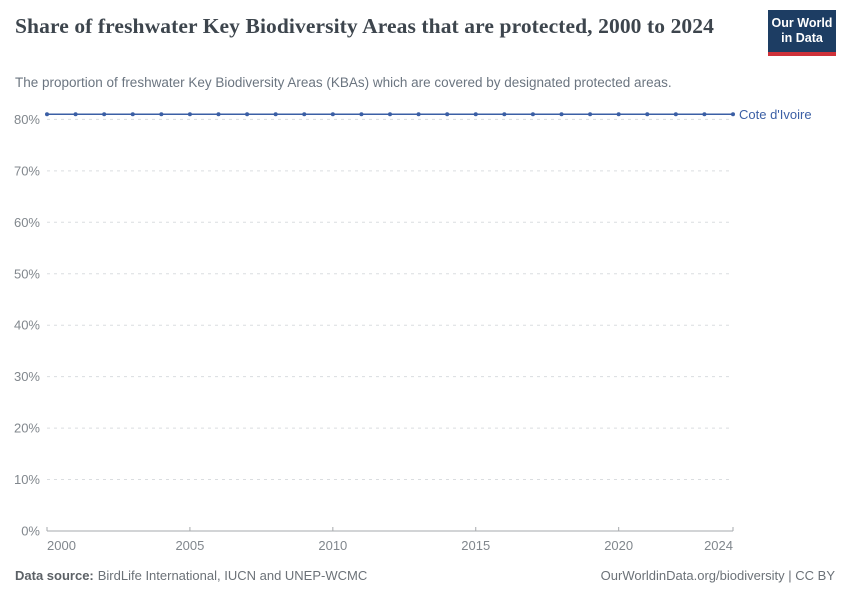 The height and width of the screenshot is (600, 850). Describe the element at coordinates (27, 428) in the screenshot. I see `y-axis-tick-label: 20%` at that location.